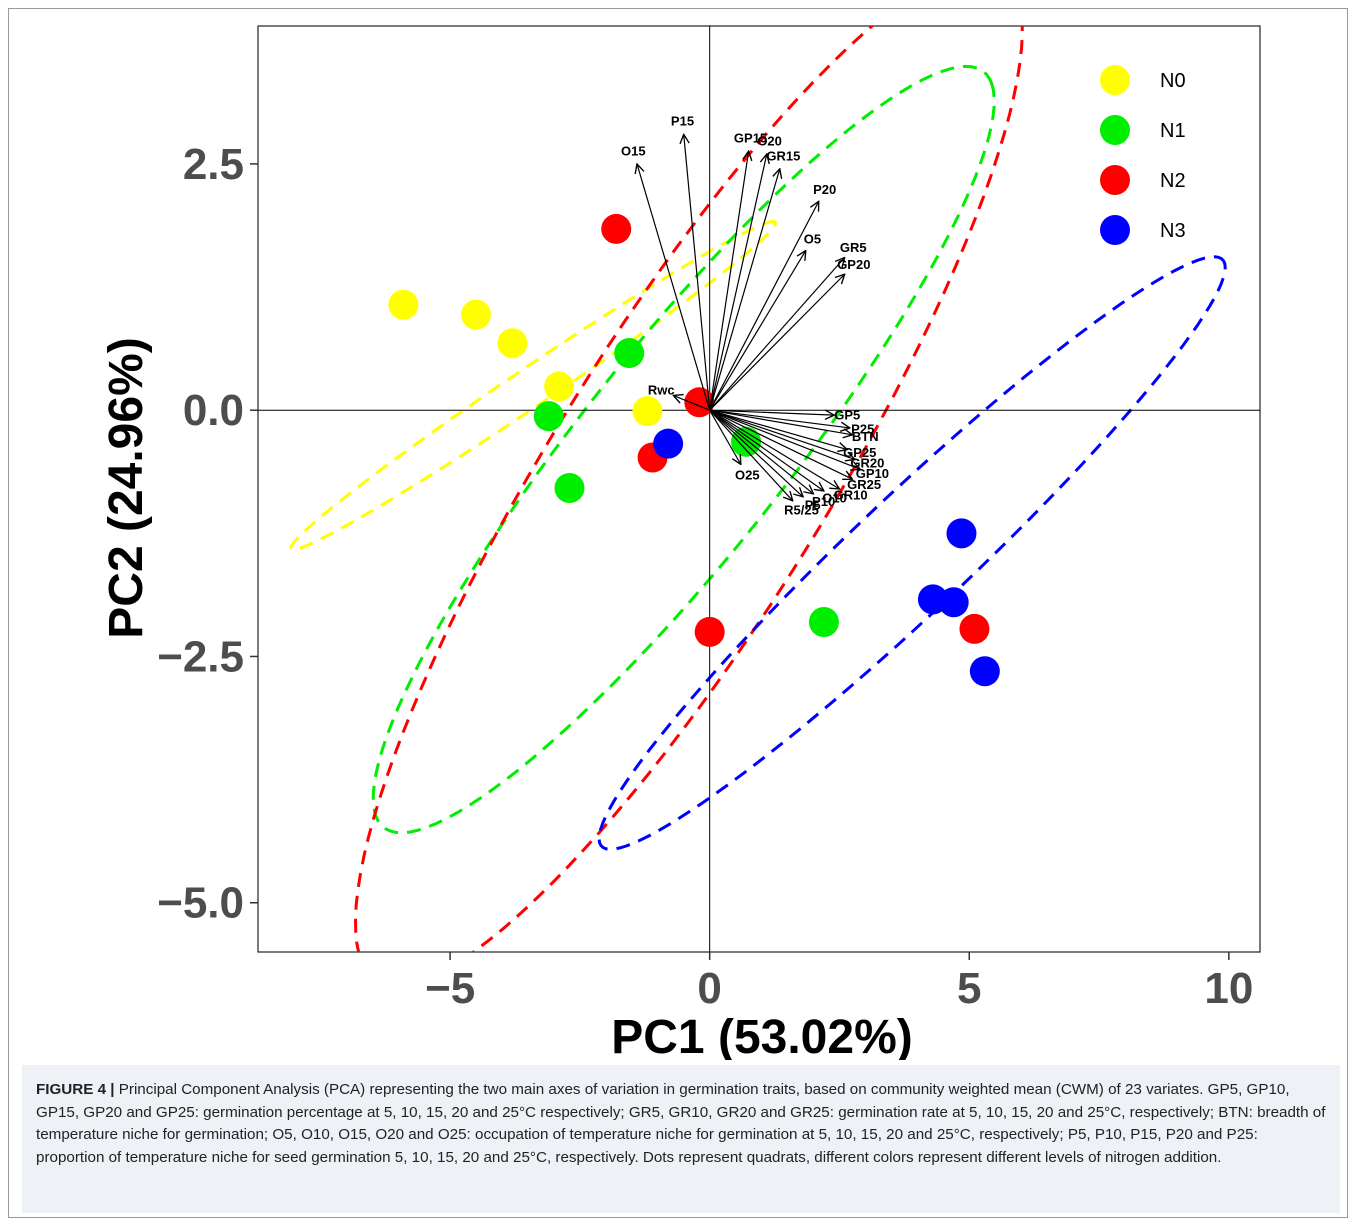 The height and width of the screenshot is (1228, 1358). Describe the element at coordinates (1173, 81) in the screenshot. I see `legend-label-n0: N0` at that location.